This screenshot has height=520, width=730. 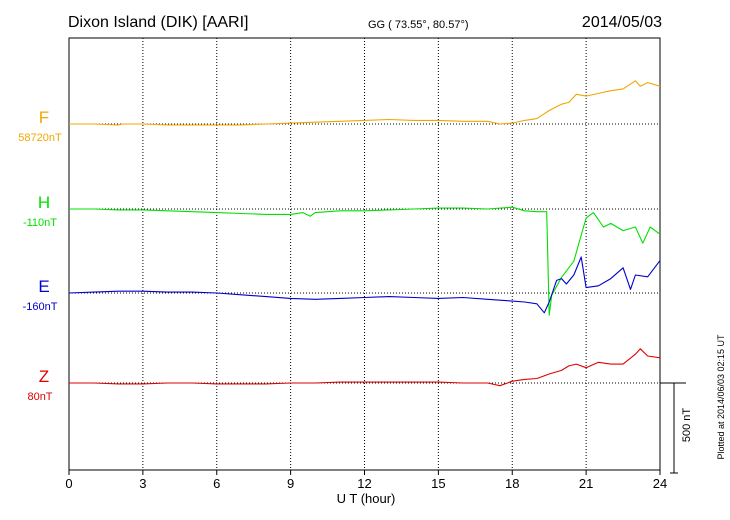 What do you see at coordinates (43, 286) in the screenshot?
I see `series-name-e: E` at bounding box center [43, 286].